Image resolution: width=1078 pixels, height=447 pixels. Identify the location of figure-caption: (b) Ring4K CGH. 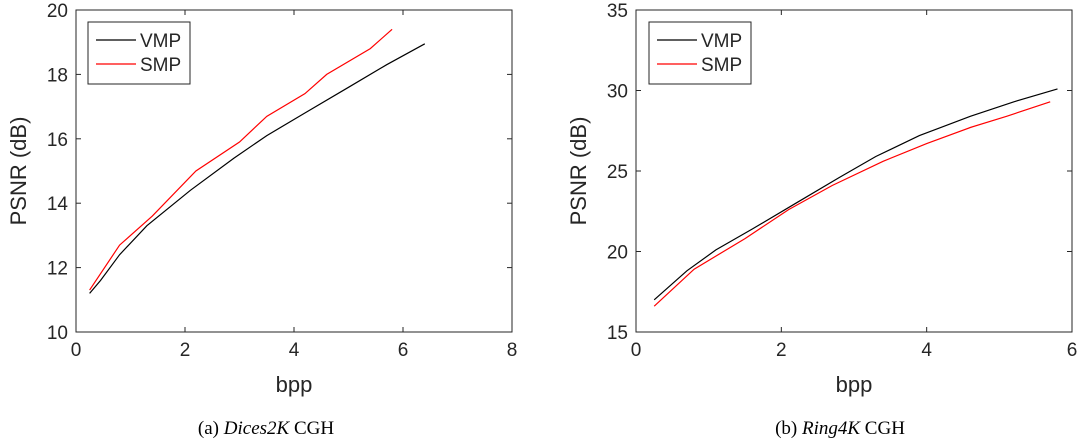
(840, 428).